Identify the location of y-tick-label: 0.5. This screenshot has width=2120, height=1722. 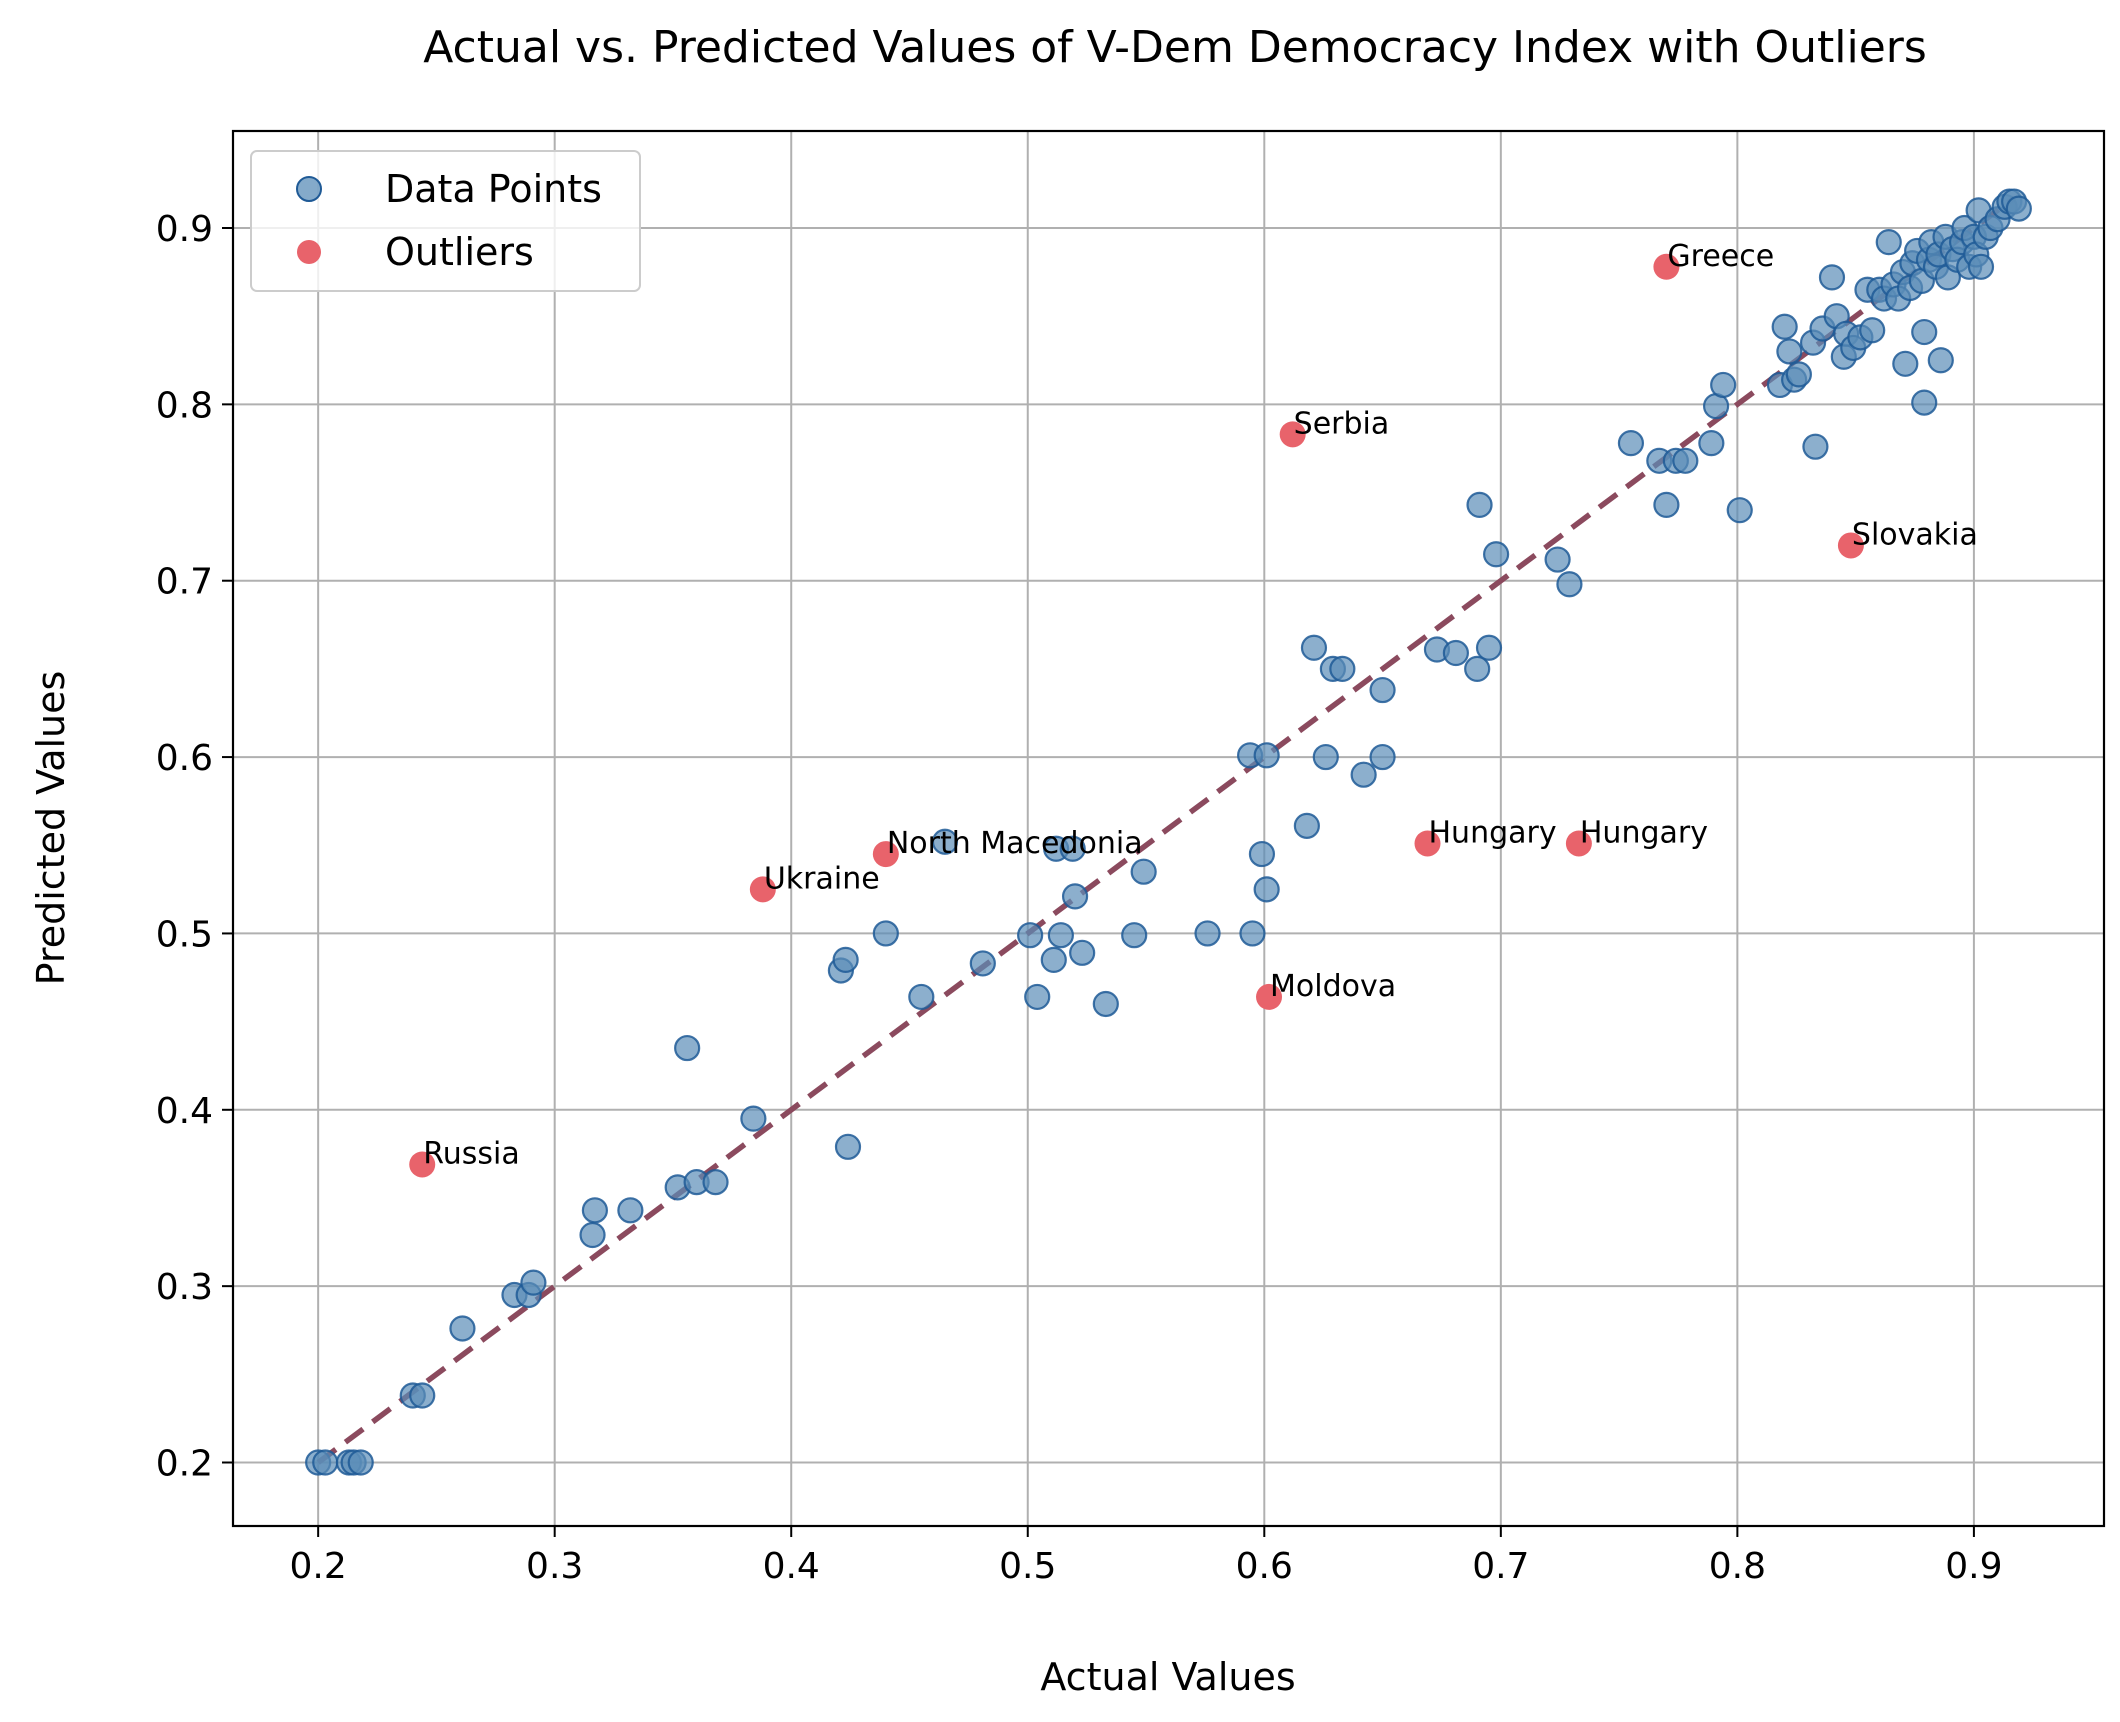
(184, 934).